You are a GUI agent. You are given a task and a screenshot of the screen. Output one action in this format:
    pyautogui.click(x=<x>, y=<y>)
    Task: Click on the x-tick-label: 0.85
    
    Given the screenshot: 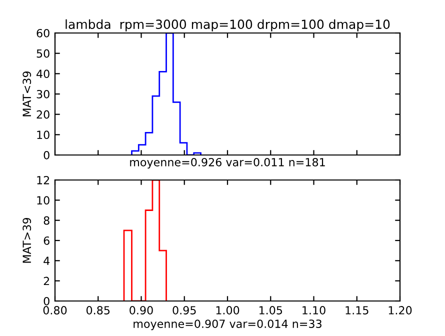 What is the action you would take?
    pyautogui.click(x=98, y=310)
    